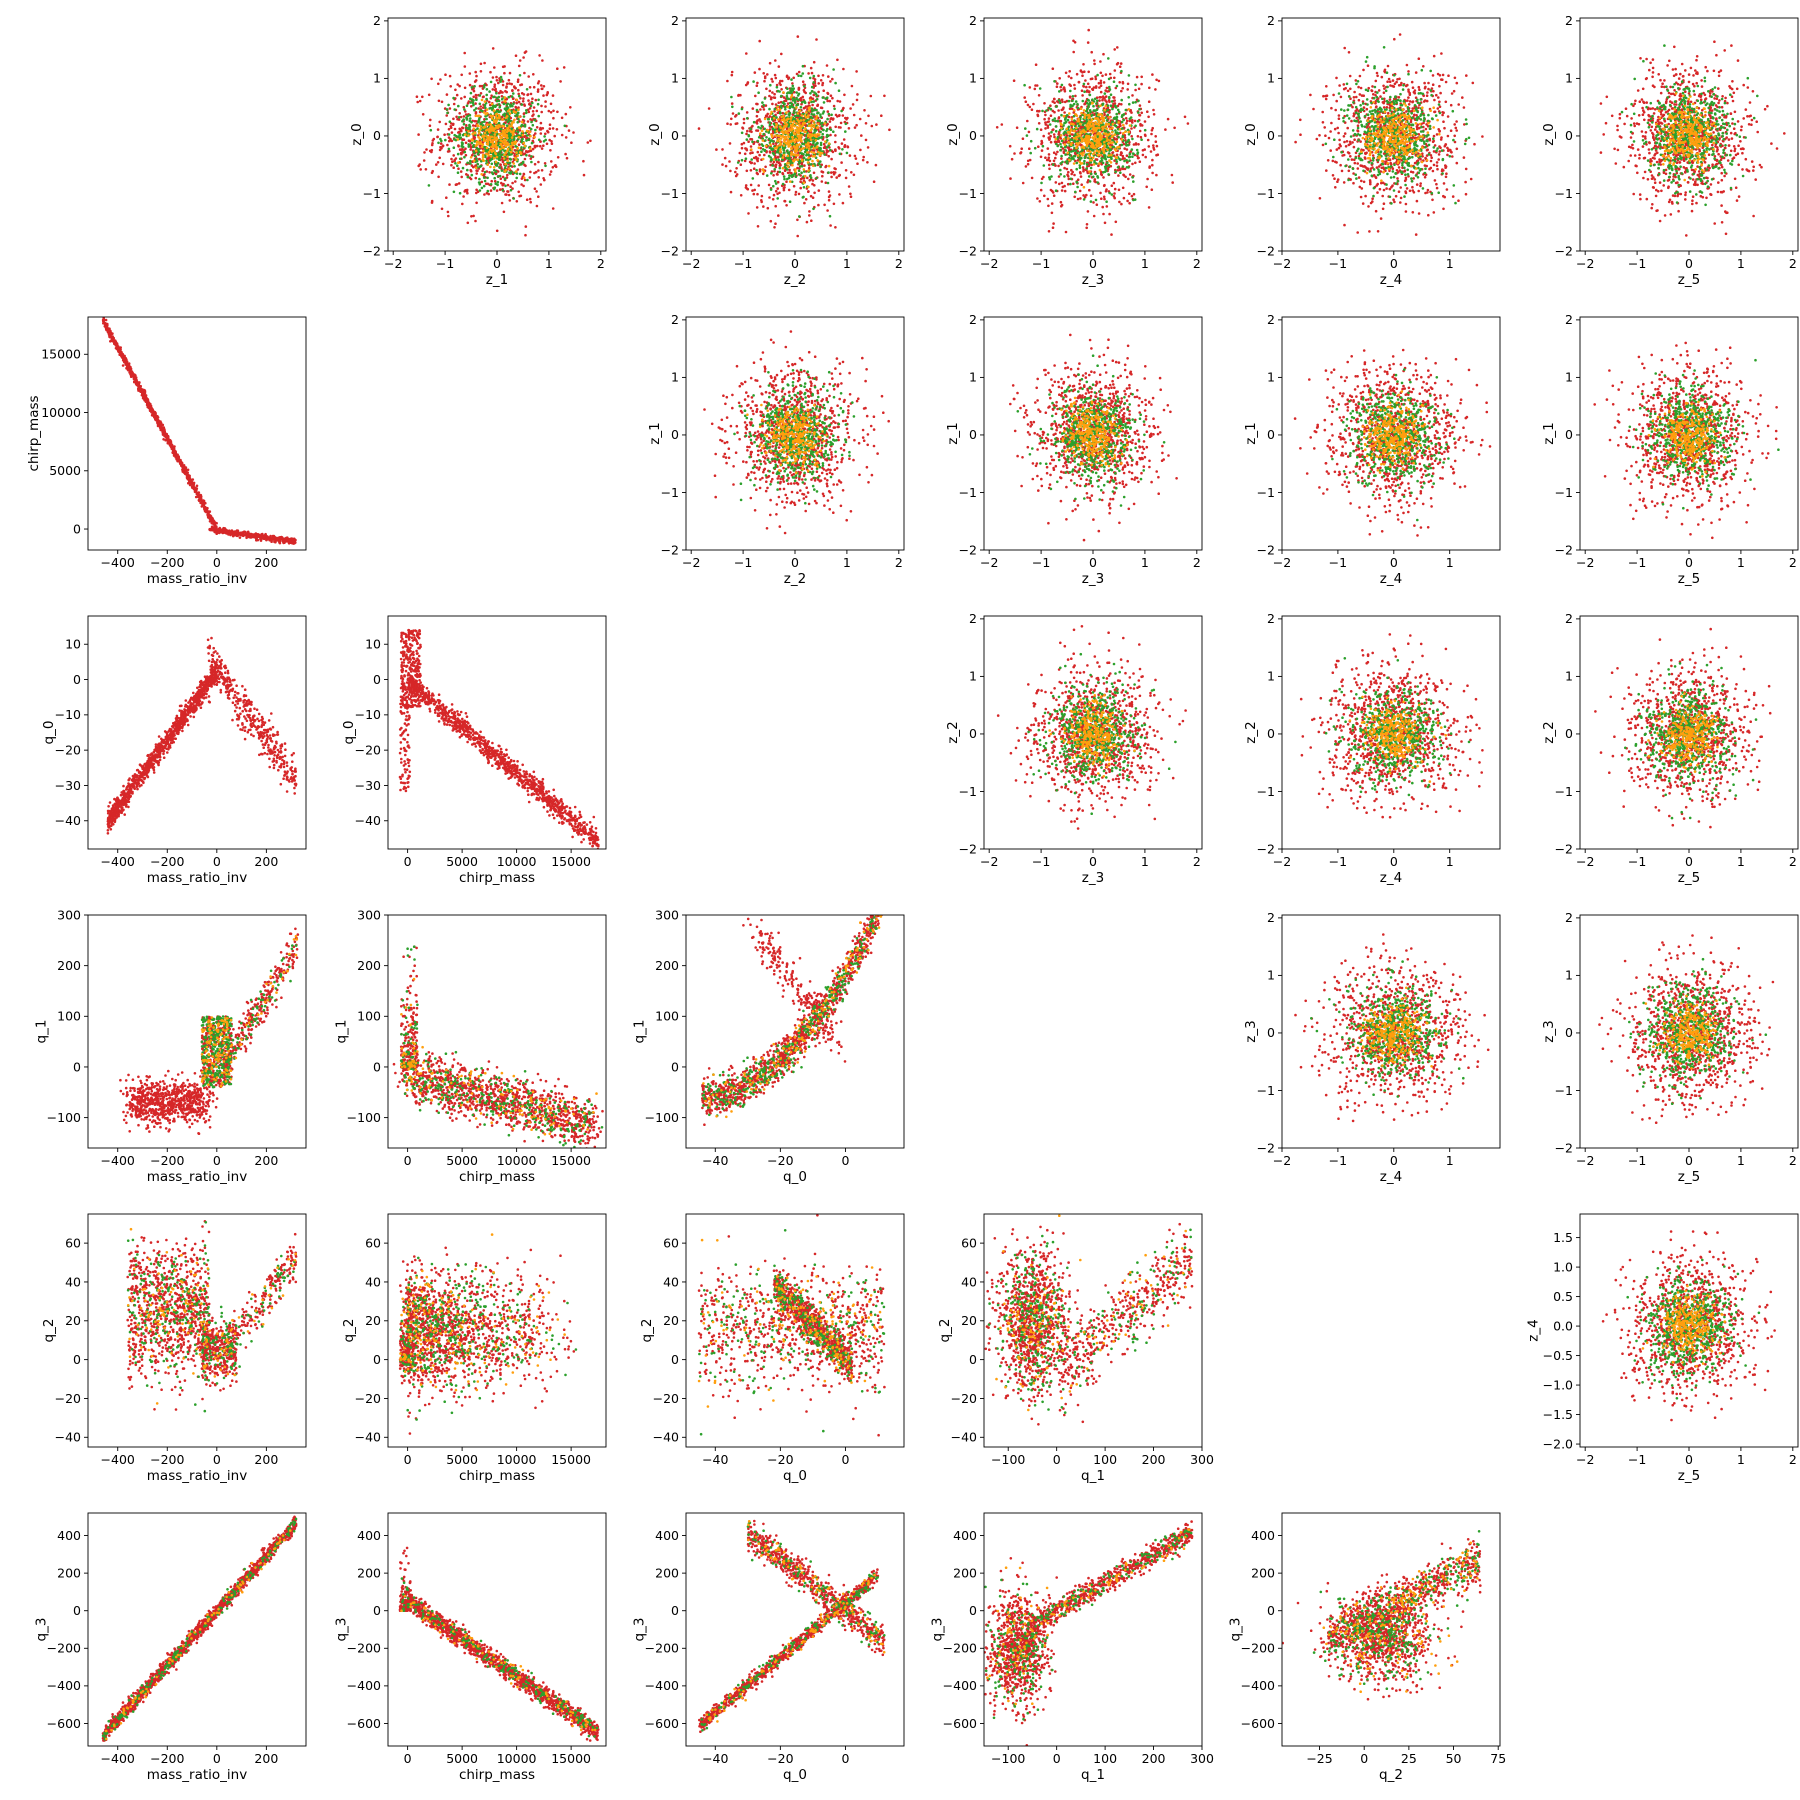  I want to click on x-tick-label: 1, so click(847, 263).